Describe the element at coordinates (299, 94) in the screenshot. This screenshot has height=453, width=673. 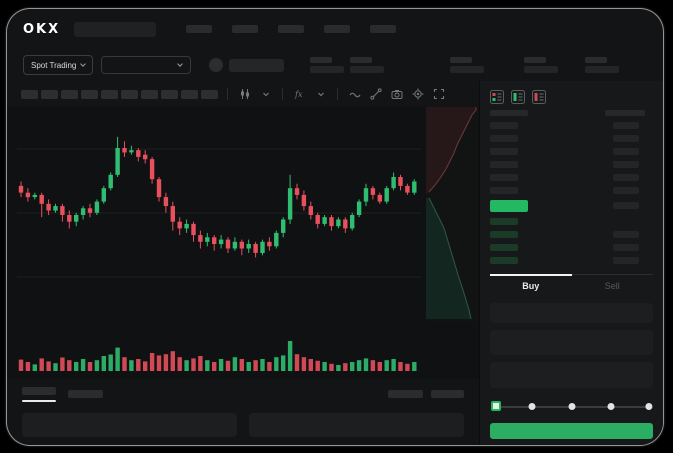
I see `indicator-icon: fx` at that location.